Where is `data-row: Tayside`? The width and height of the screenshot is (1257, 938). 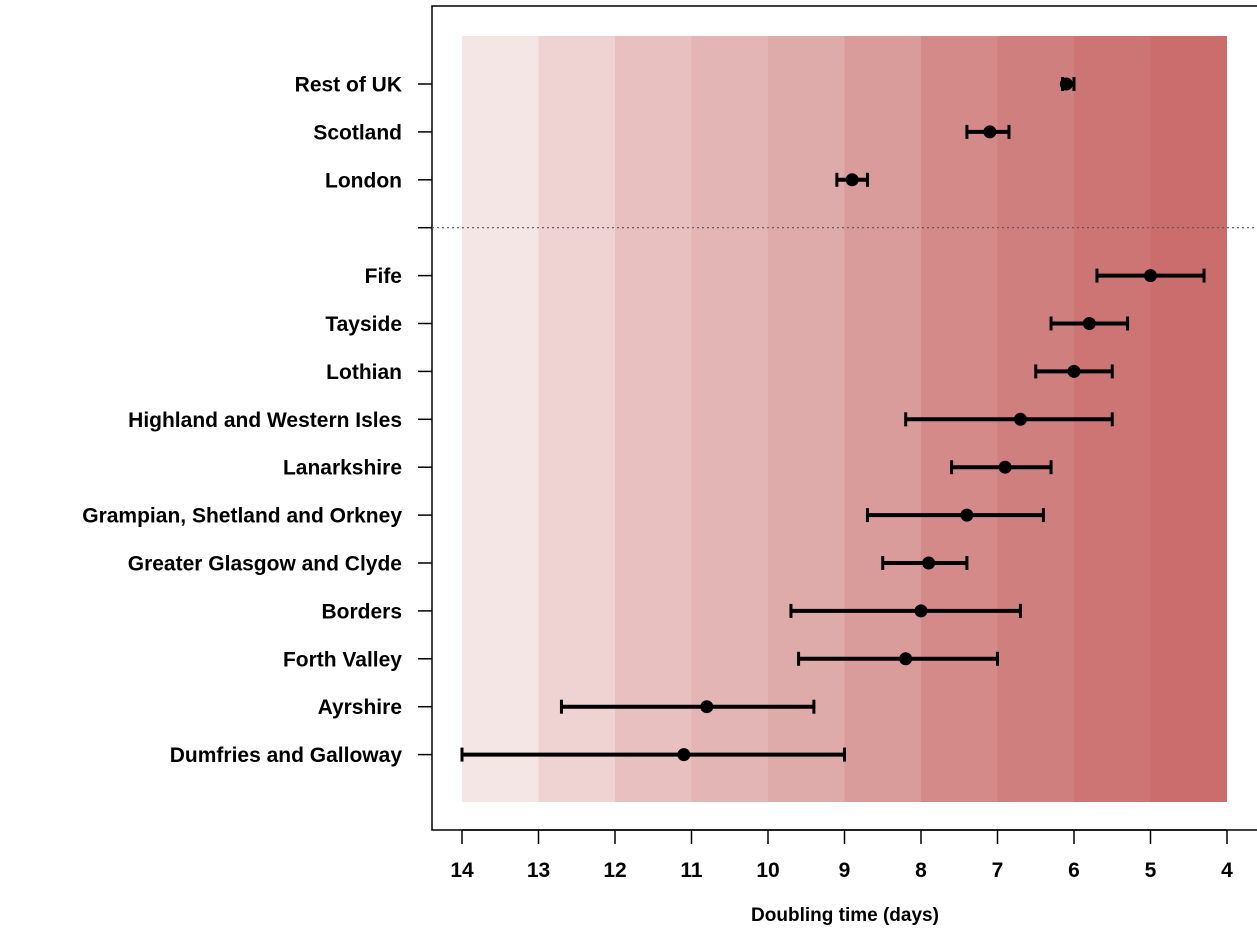 data-row: Tayside is located at coordinates (727, 324).